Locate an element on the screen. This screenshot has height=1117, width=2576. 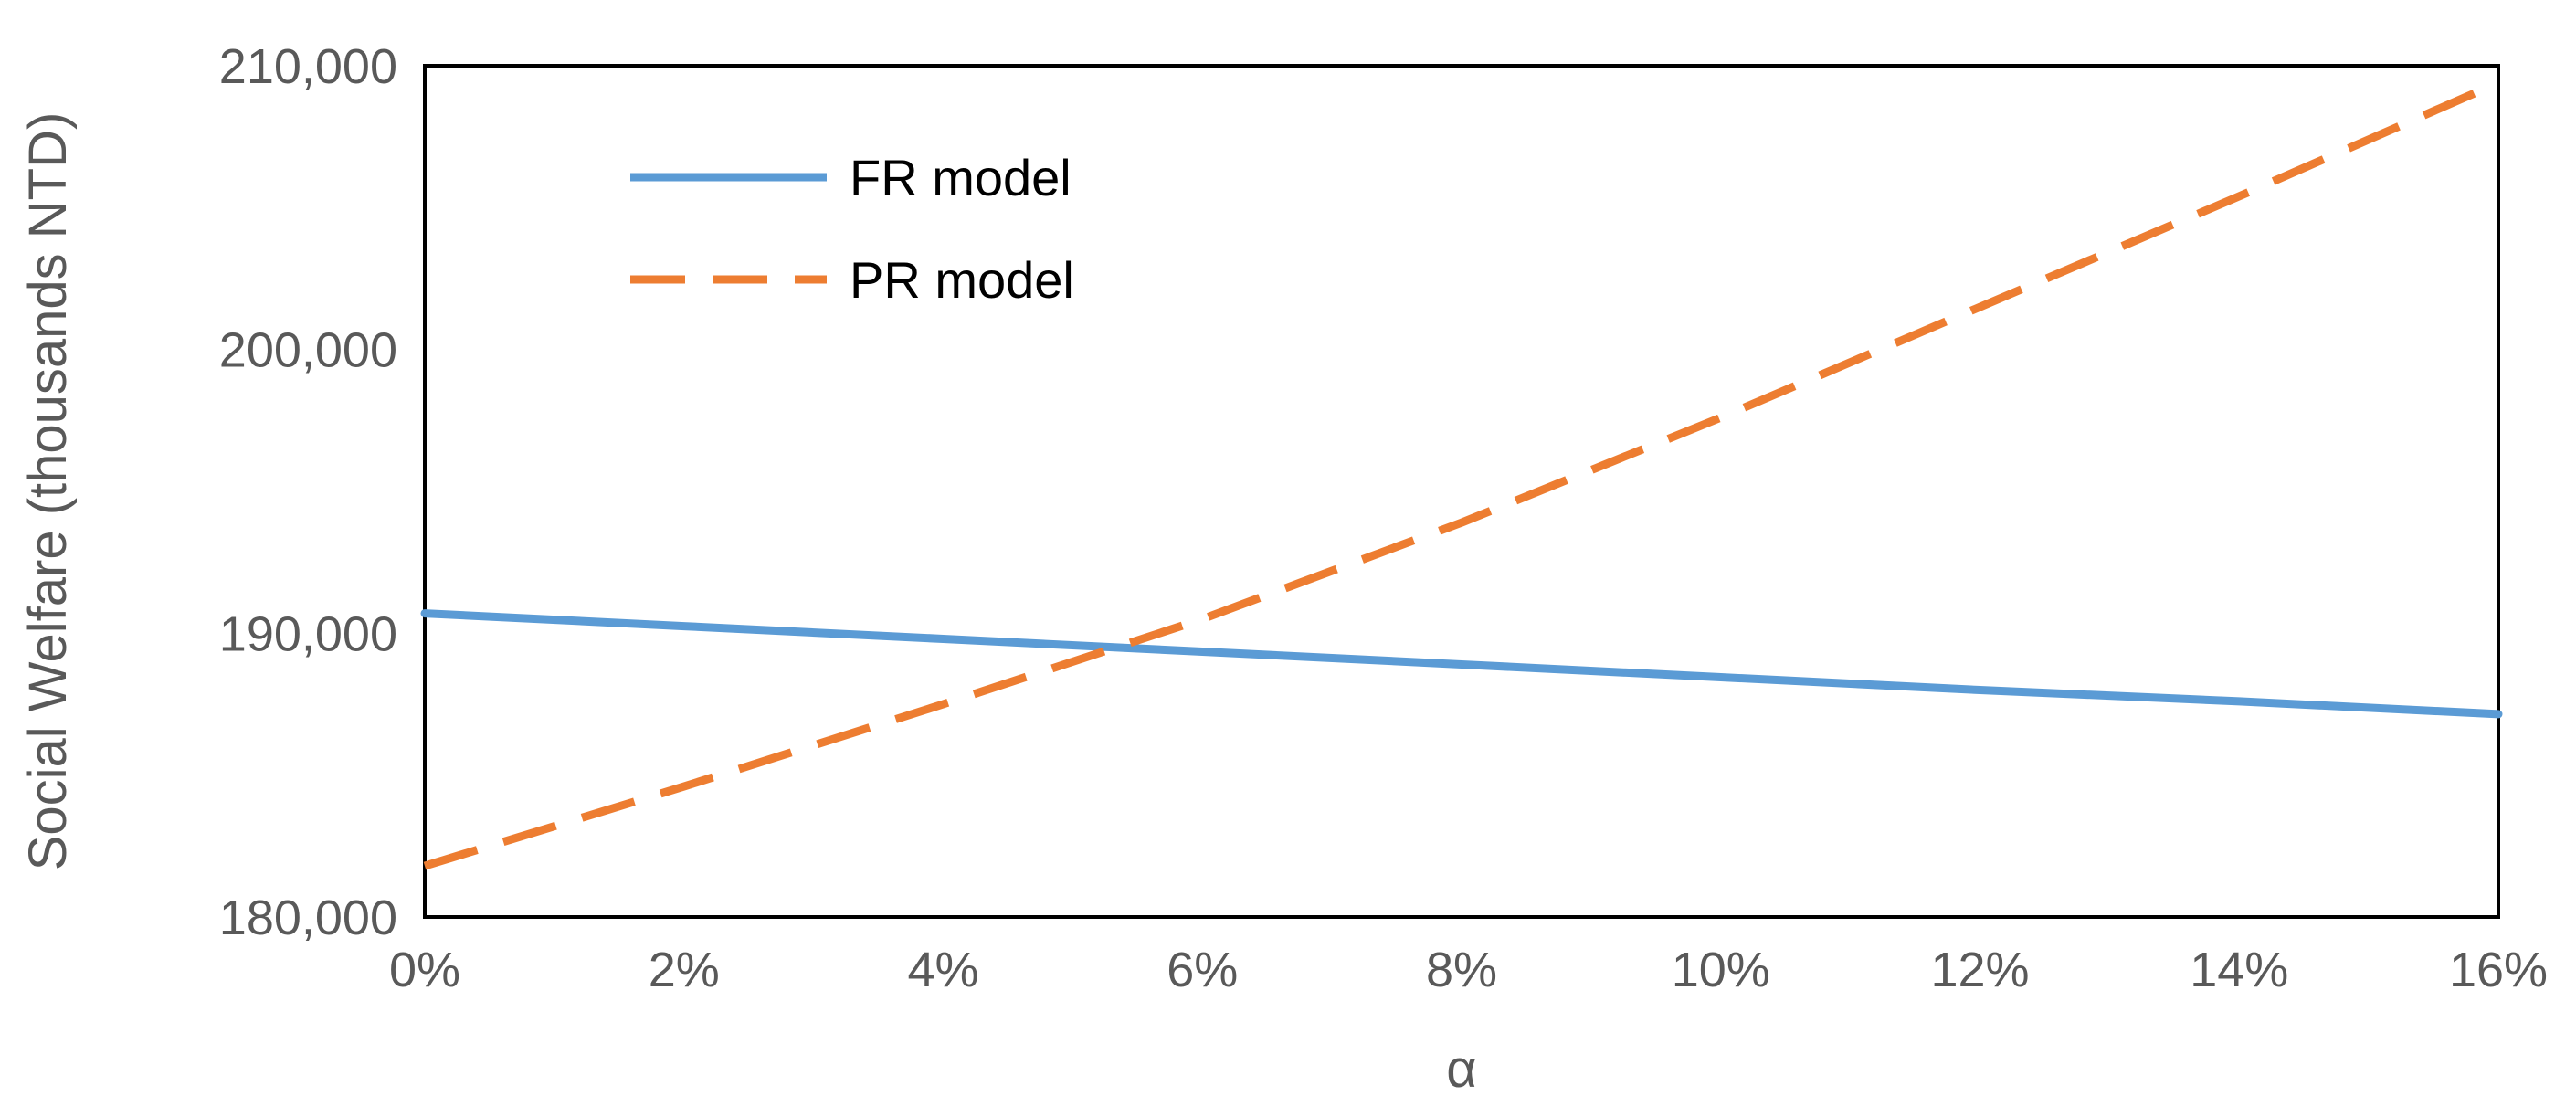
x-axis-title: α is located at coordinates (1461, 1069).